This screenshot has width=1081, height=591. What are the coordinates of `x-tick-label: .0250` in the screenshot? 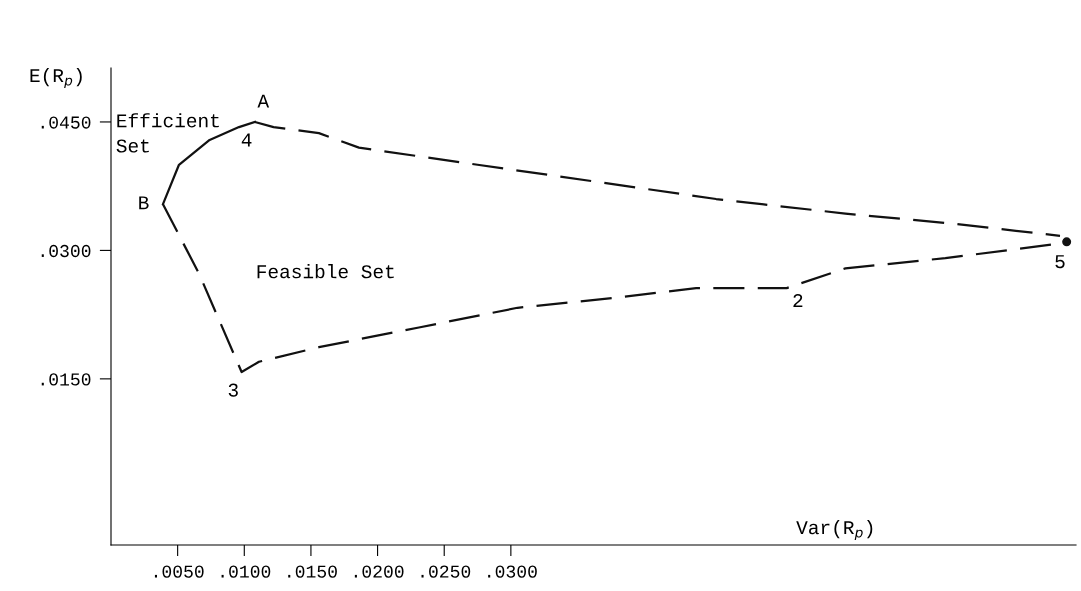 It's located at (446, 571).